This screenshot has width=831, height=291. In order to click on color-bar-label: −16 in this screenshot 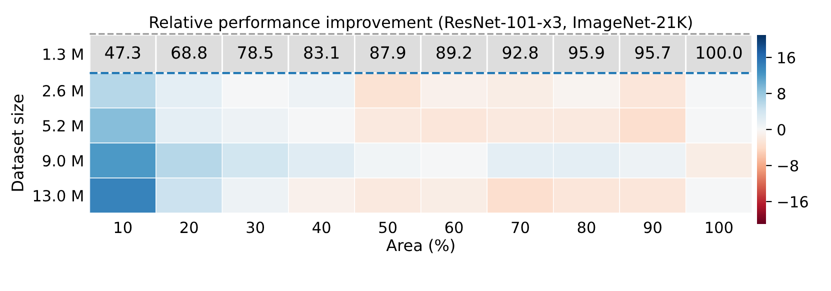, I will do `click(793, 202)`.